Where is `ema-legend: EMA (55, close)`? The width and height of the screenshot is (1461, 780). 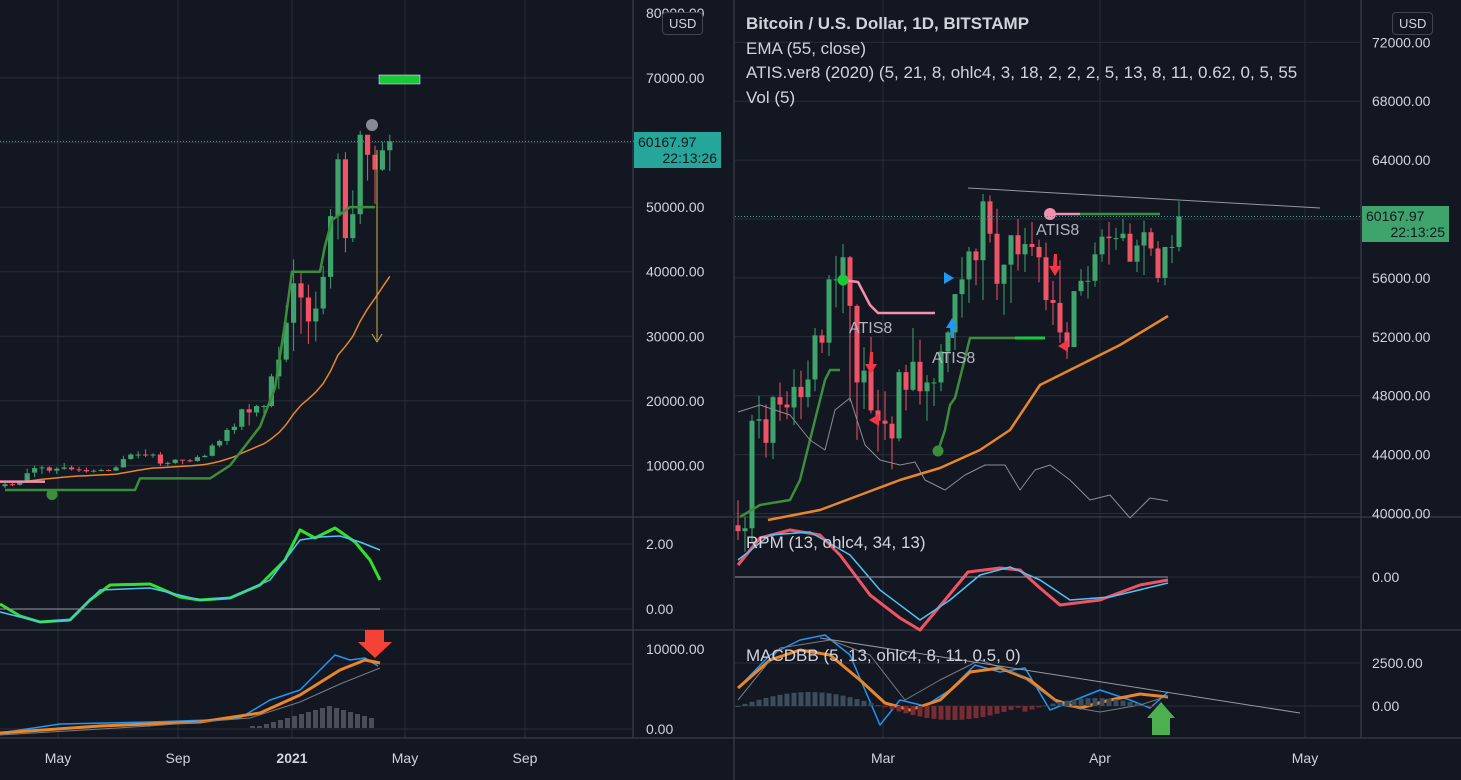 ema-legend: EMA (55, close) is located at coordinates (806, 48).